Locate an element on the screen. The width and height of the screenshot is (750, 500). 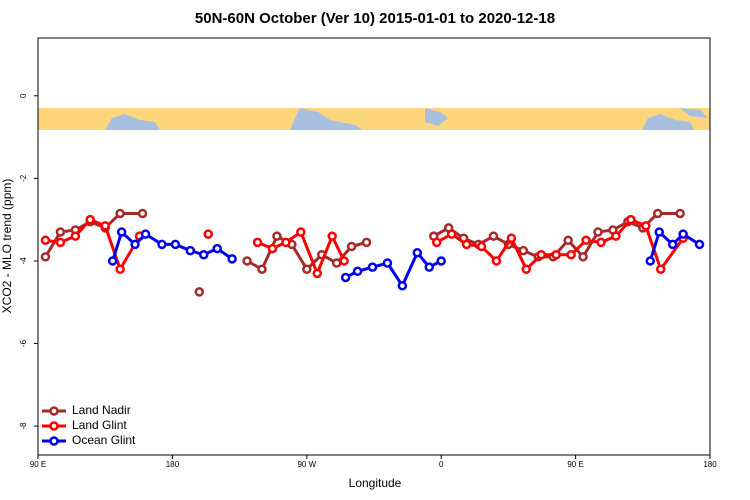
y-tick-label: -4 is located at coordinates (23, 261).